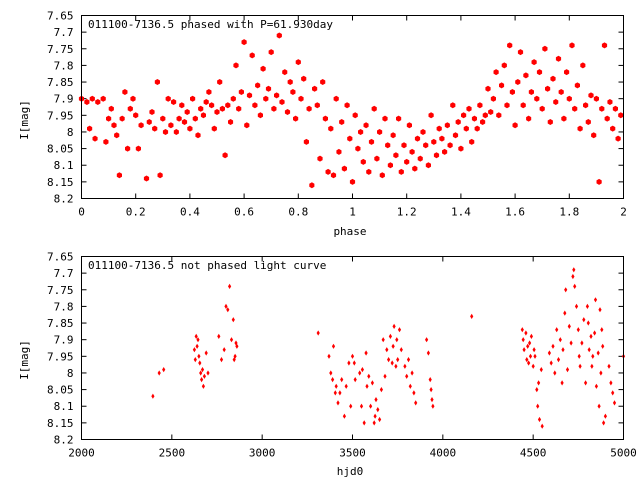  What do you see at coordinates (533, 453) in the screenshot?
I see `x-tick-label: 4500` at bounding box center [533, 453].